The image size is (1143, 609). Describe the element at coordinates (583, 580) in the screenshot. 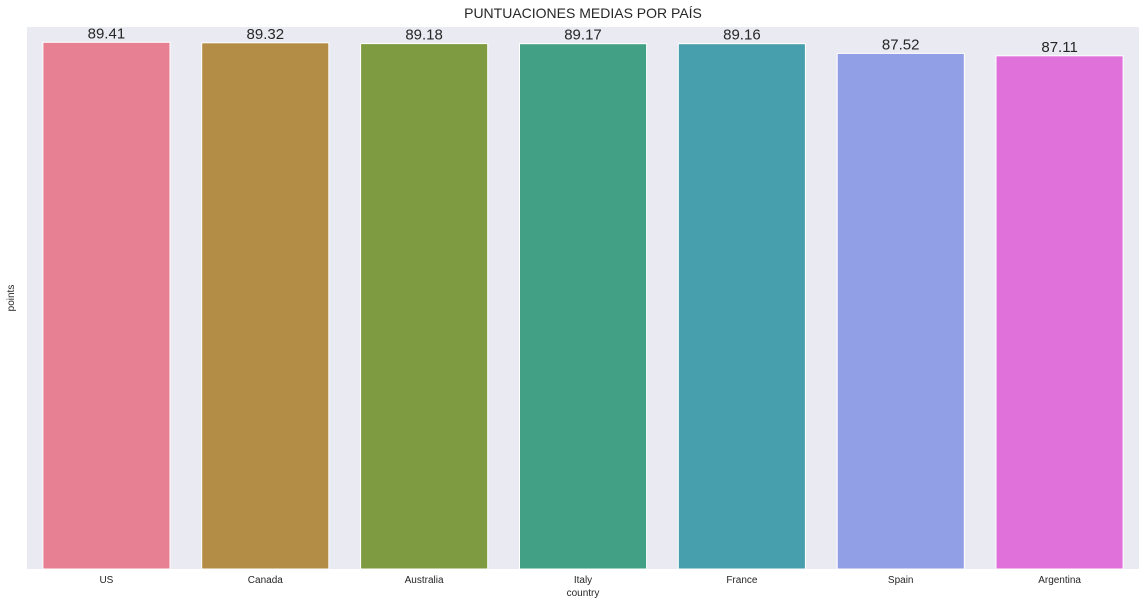

I see `x-tick-label-italy: Italy` at that location.